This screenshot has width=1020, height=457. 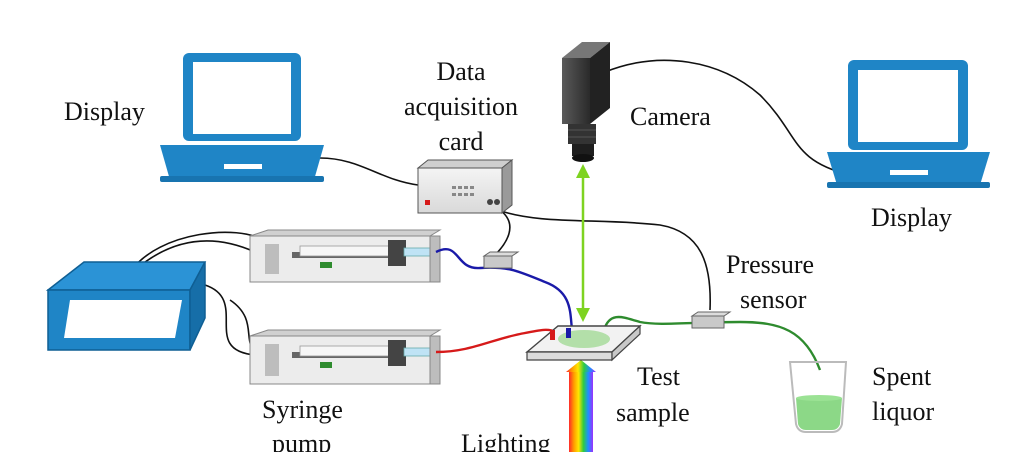 What do you see at coordinates (461, 141) in the screenshot?
I see `label-daq-line3: card` at bounding box center [461, 141].